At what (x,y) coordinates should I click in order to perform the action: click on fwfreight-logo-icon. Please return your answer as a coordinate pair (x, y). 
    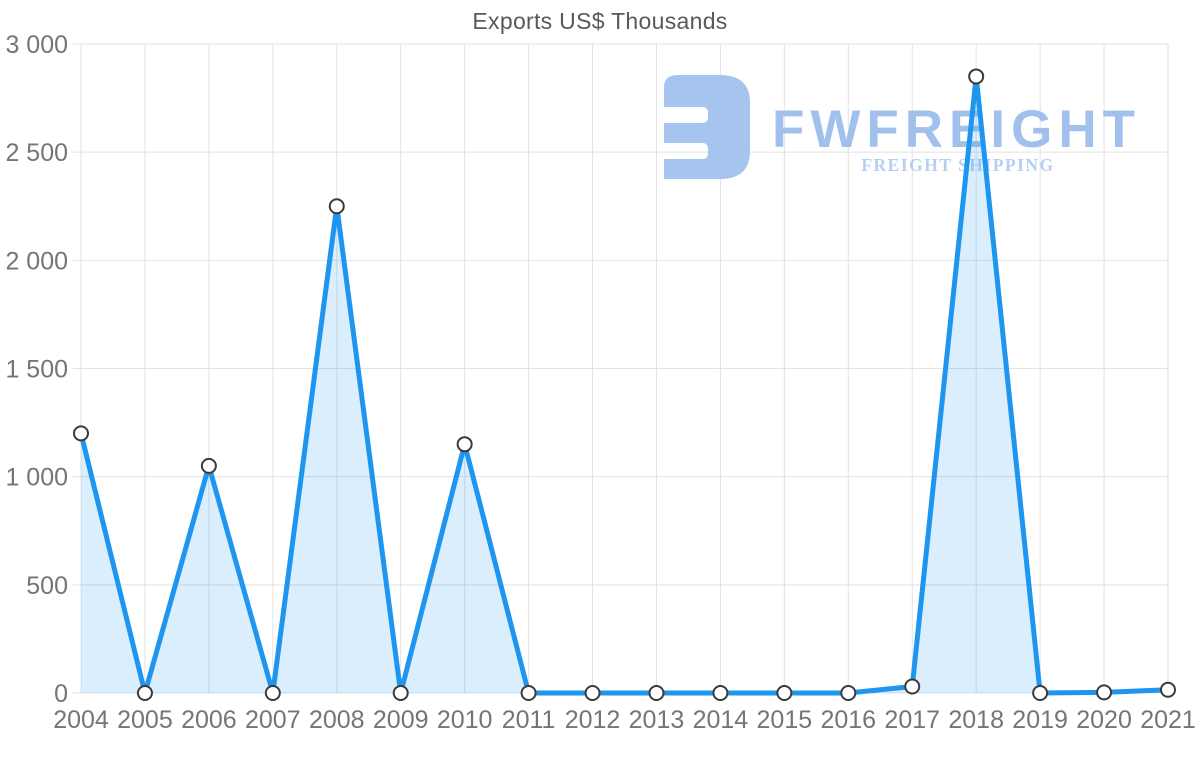
    Looking at the image, I should click on (707, 127).